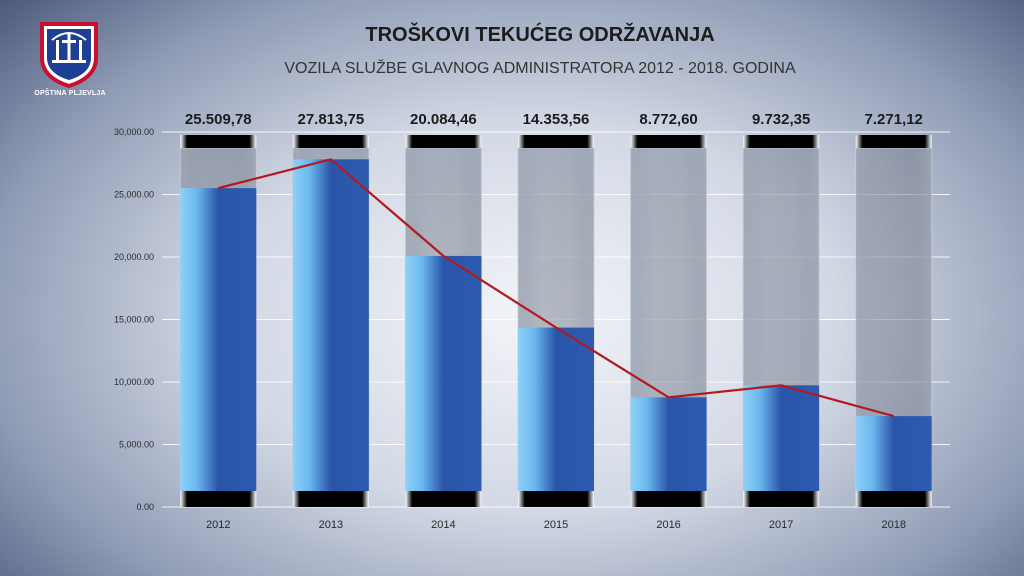 The width and height of the screenshot is (1024, 576). I want to click on data-label: 20.084,46, so click(443, 119).